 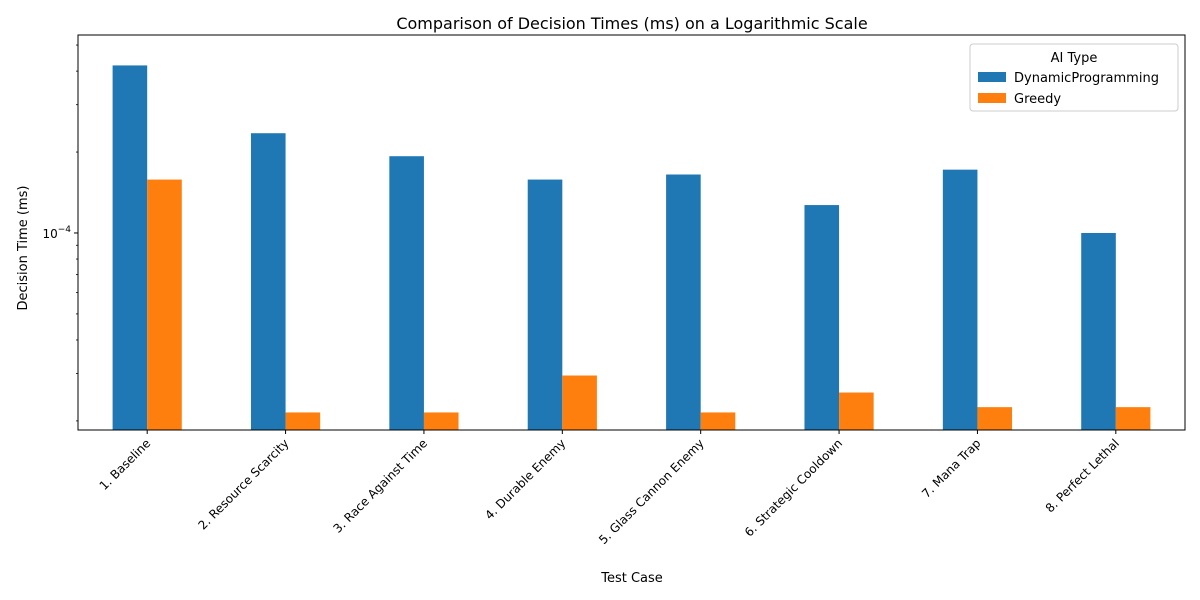 What do you see at coordinates (793, 487) in the screenshot?
I see `x-tick-label: 6. Strategic Cooldown` at bounding box center [793, 487].